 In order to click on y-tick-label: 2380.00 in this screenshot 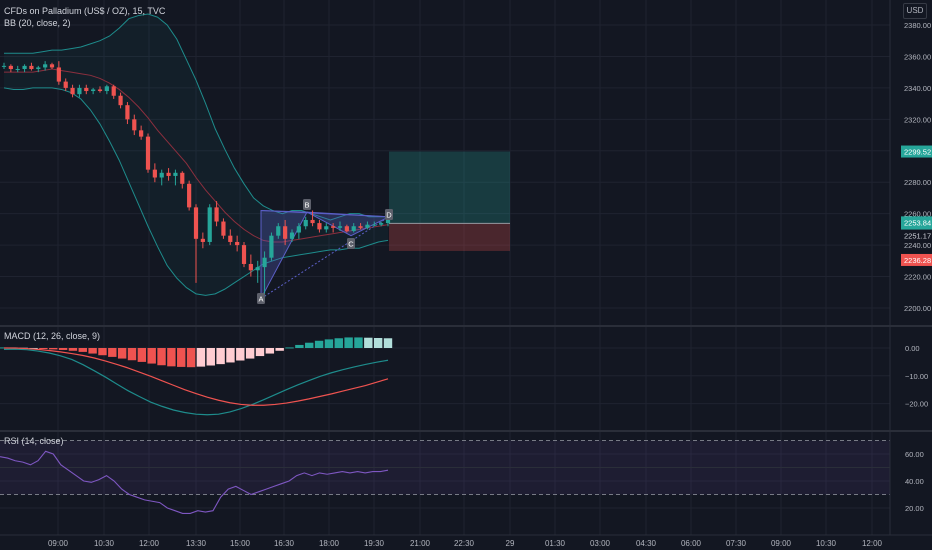, I will do `click(917, 25)`.